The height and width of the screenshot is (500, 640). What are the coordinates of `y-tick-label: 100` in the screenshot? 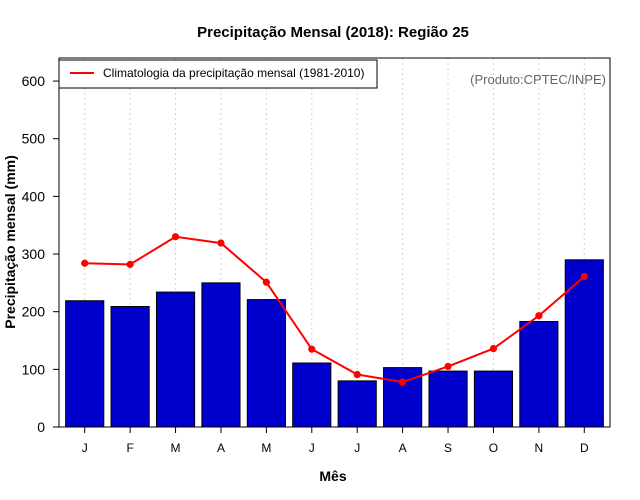 It's located at (34, 369).